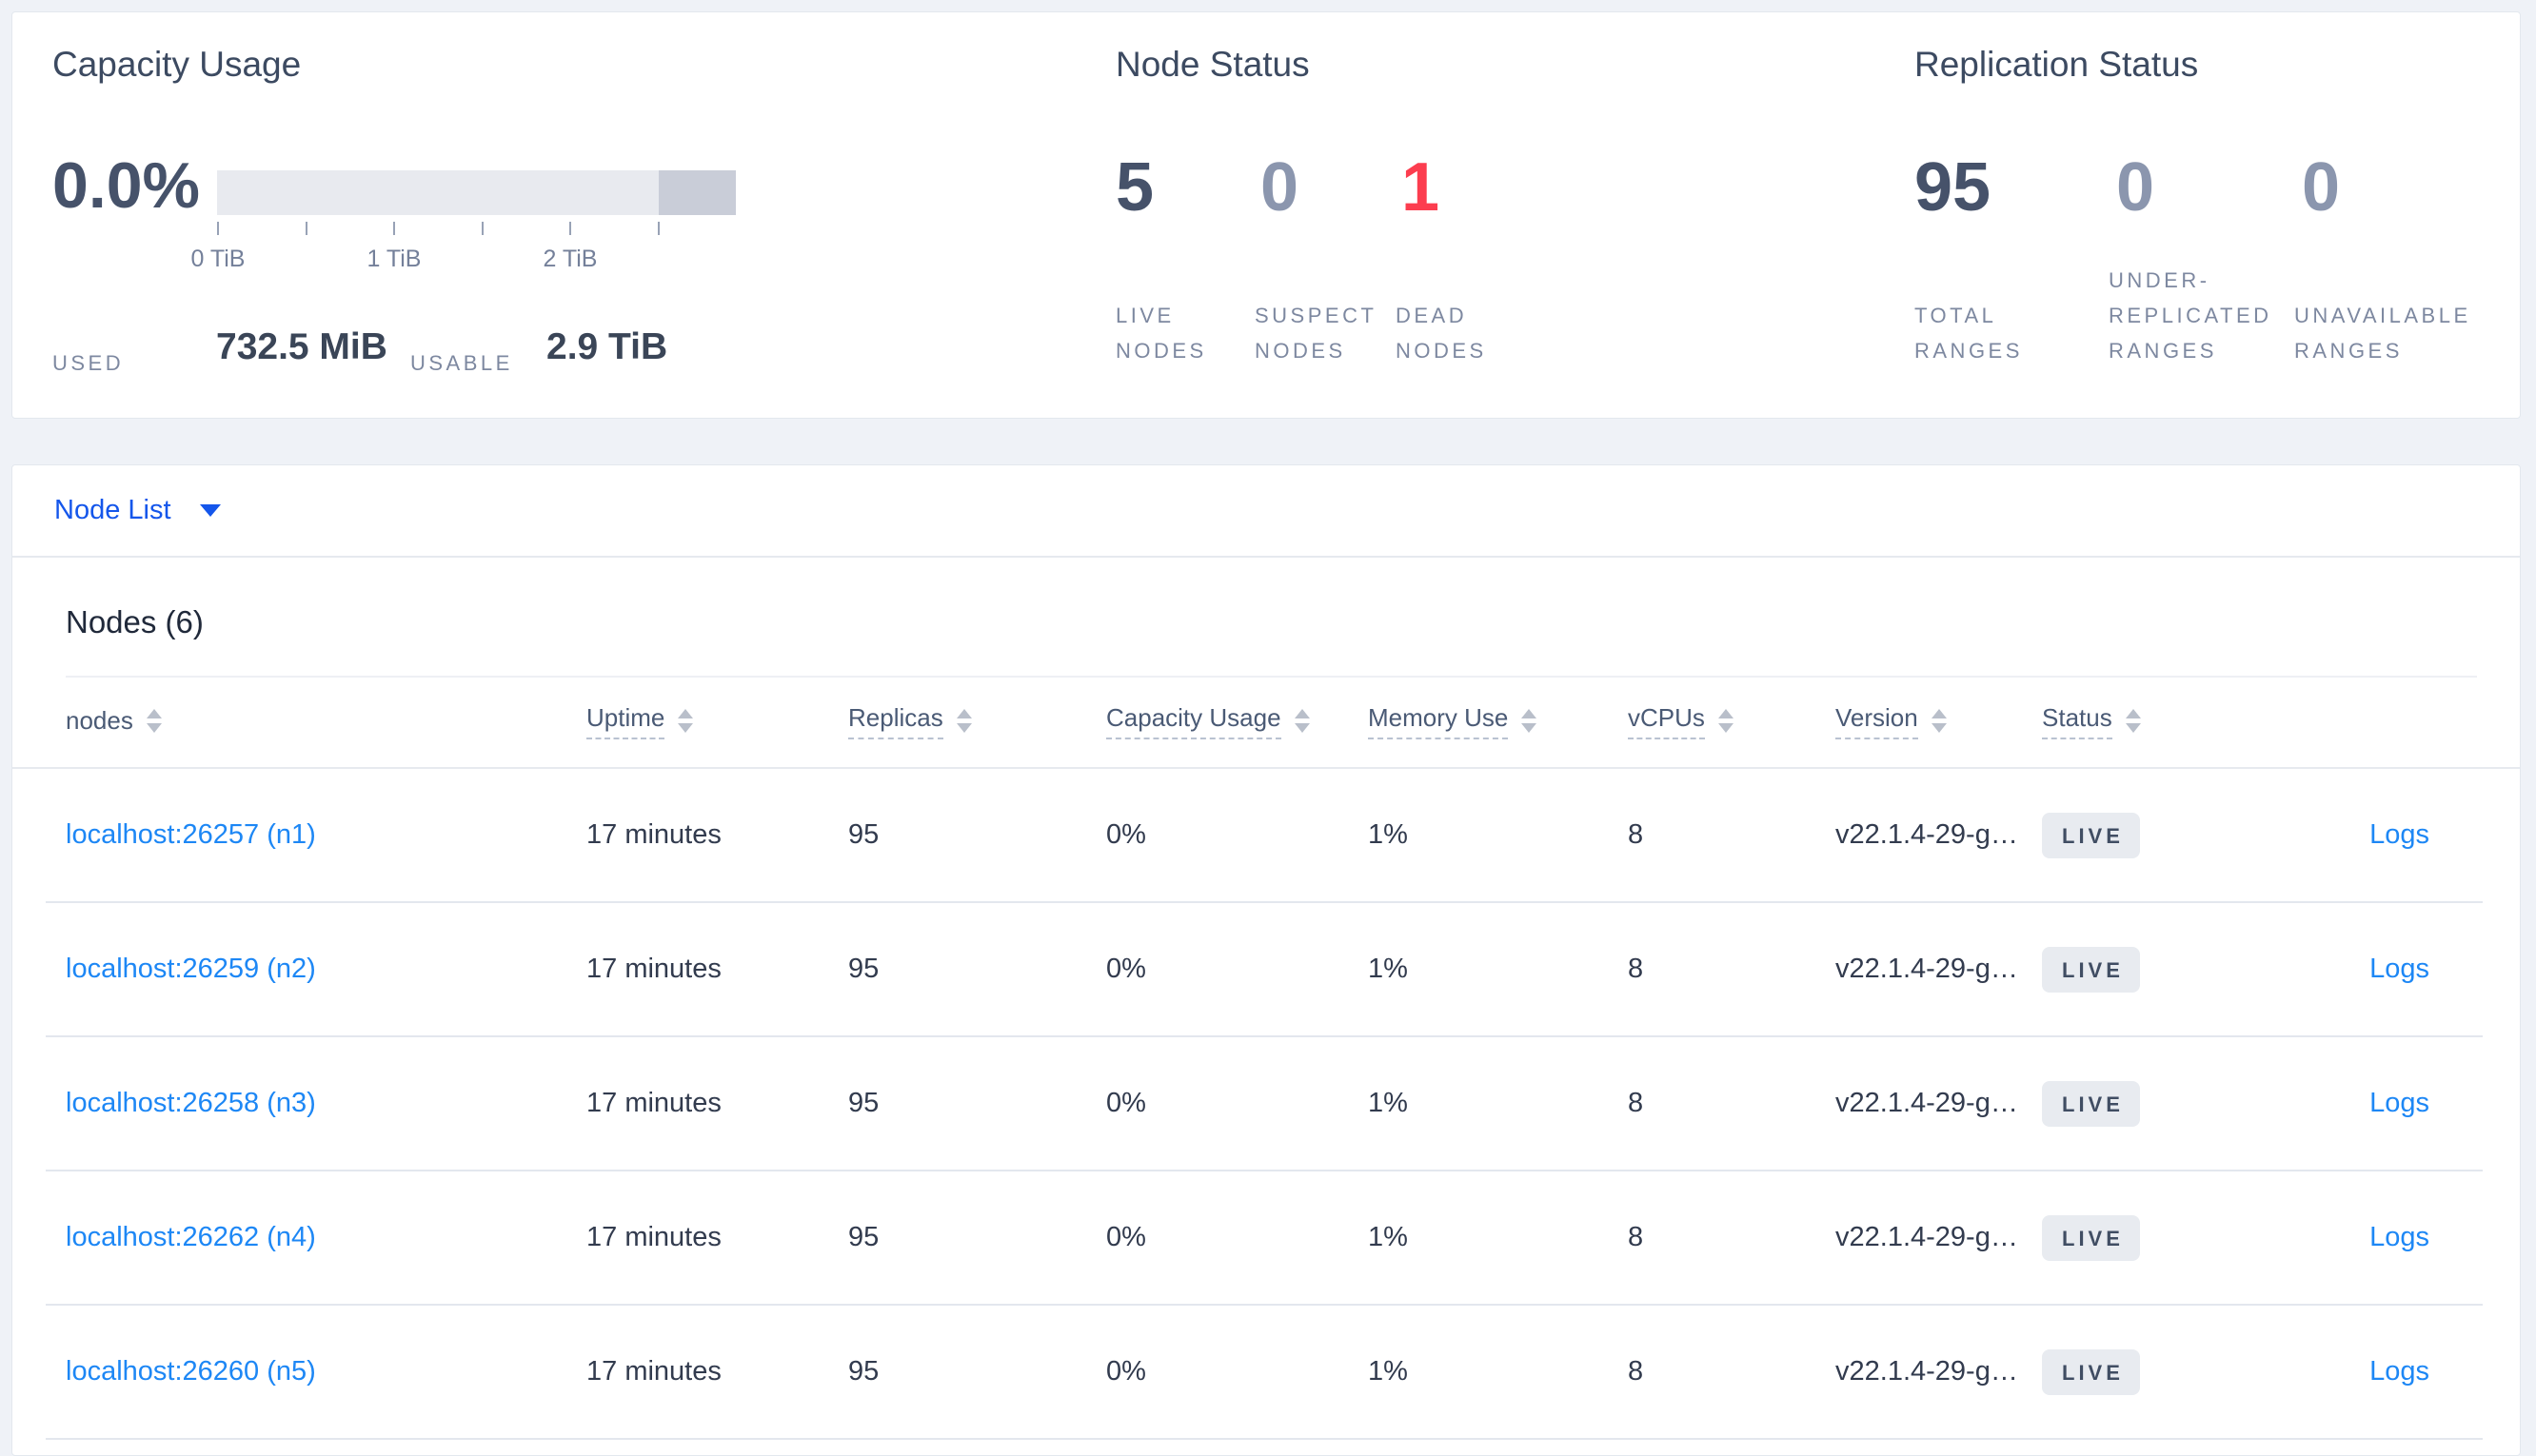 The image size is (2536, 1456). What do you see at coordinates (191, 1237) in the screenshot?
I see `node-link: localhost:26262 (n4)` at bounding box center [191, 1237].